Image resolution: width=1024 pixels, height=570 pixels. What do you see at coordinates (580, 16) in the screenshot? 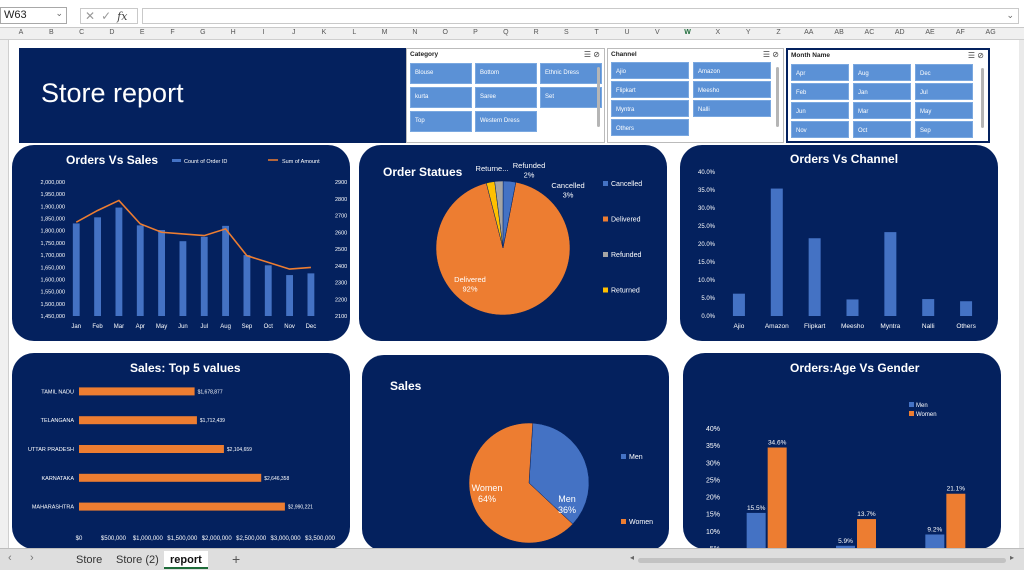
I see `formula-input: ⌄` at bounding box center [580, 16].